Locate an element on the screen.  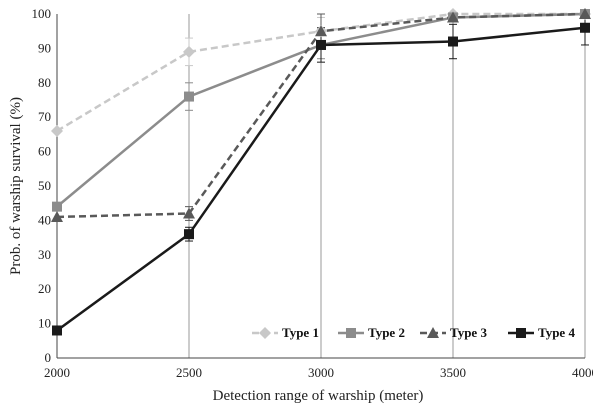
x-axis-title: Detection range of warship (meter) is located at coordinates (318, 396).